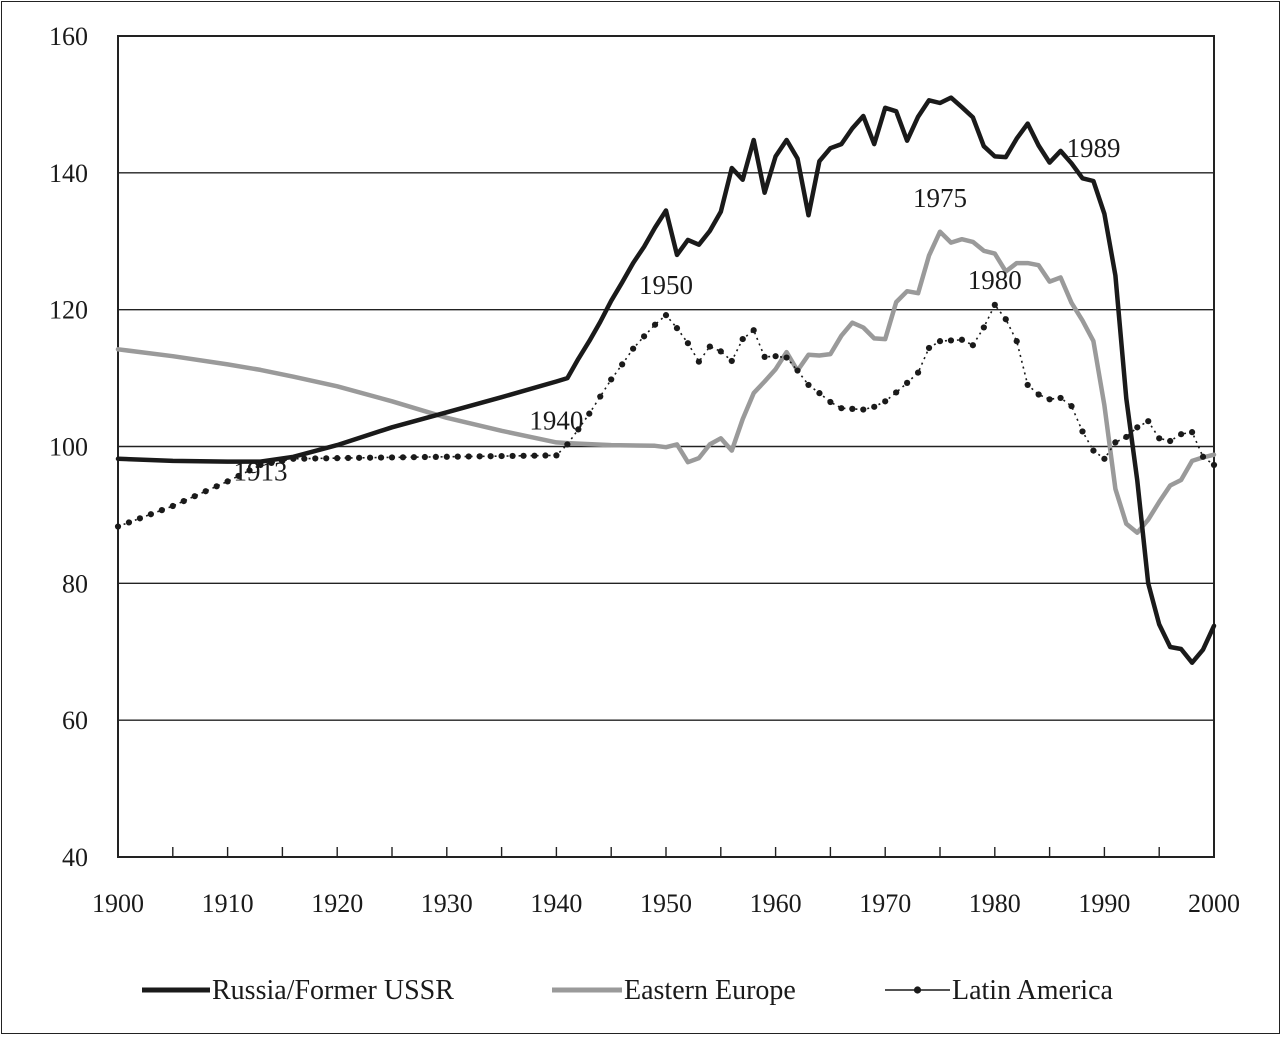 The image size is (1283, 1037). I want to click on y-tick-label: 160, so click(68, 36).